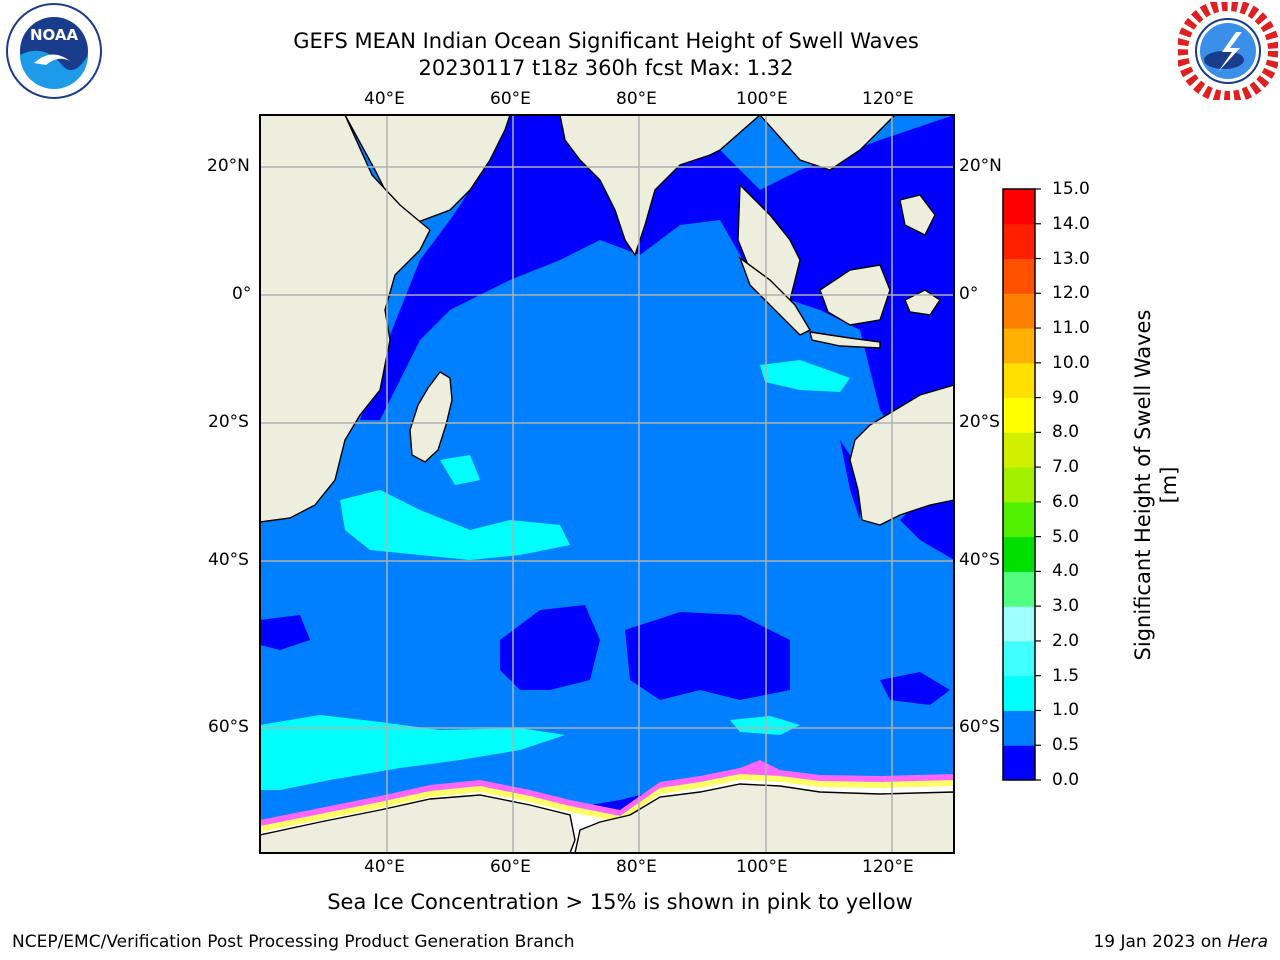  I want to click on lat-tick-left-20s: 20°S, so click(228, 422).